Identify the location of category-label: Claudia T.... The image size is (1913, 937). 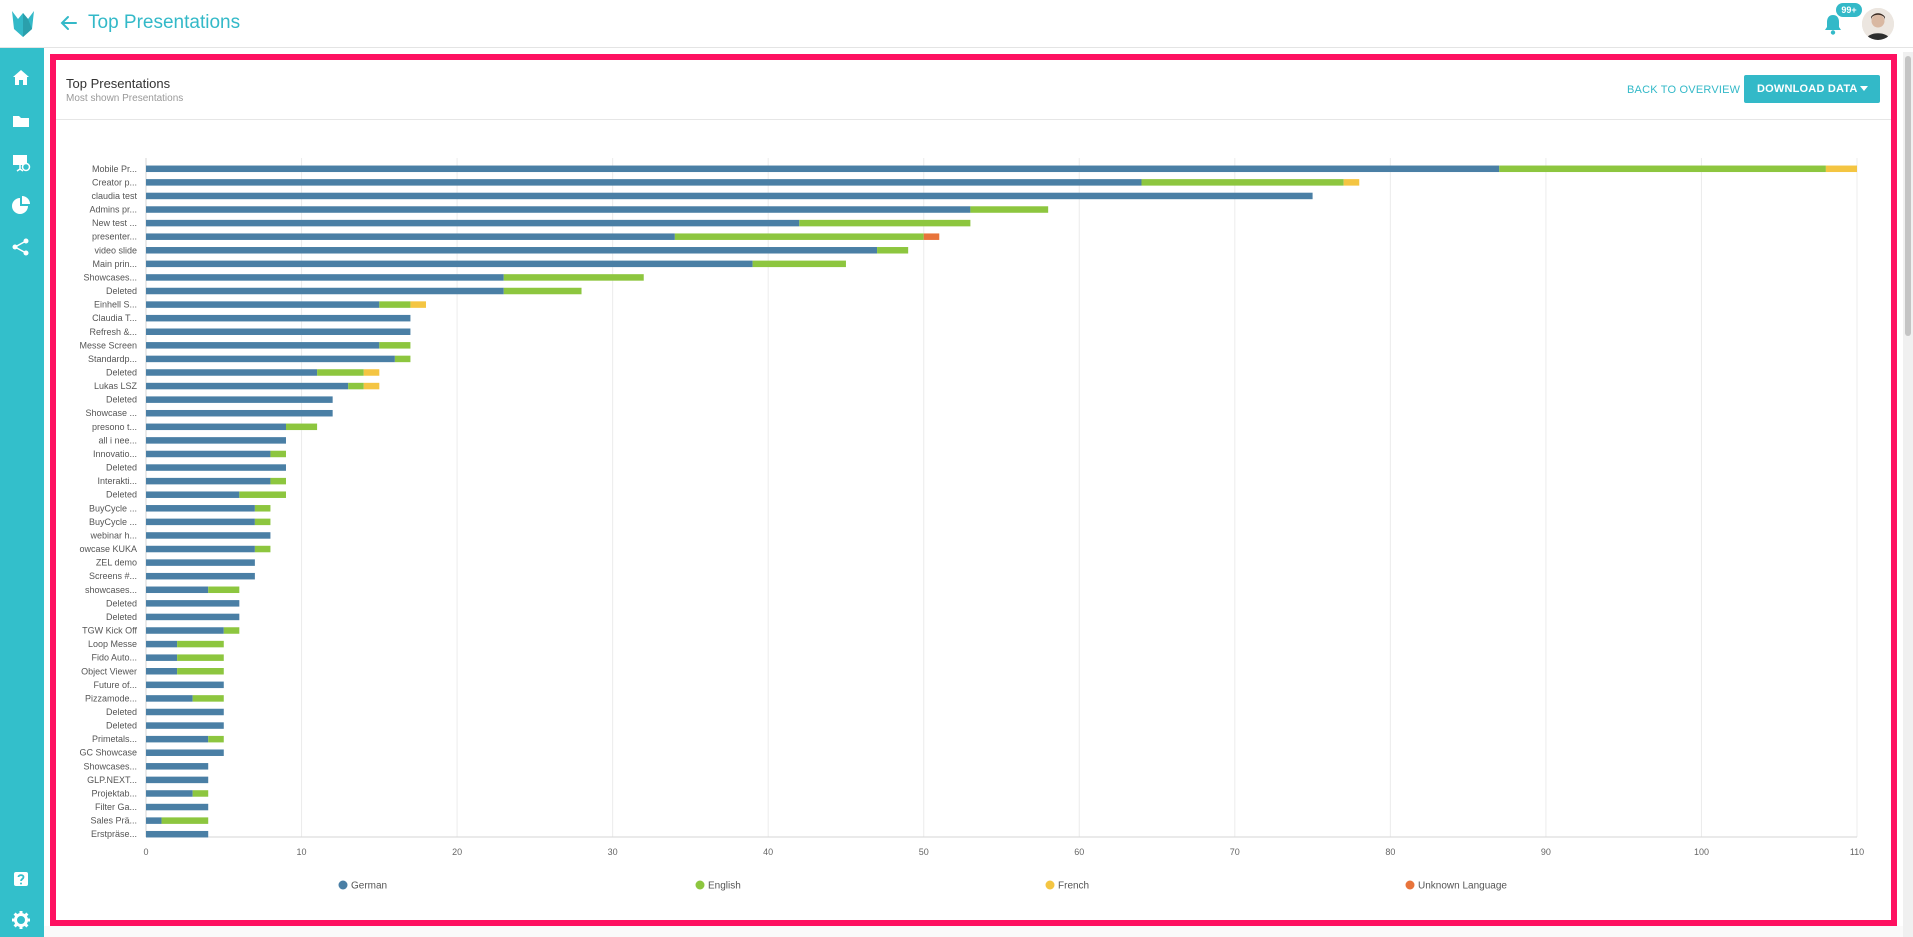
(114, 318).